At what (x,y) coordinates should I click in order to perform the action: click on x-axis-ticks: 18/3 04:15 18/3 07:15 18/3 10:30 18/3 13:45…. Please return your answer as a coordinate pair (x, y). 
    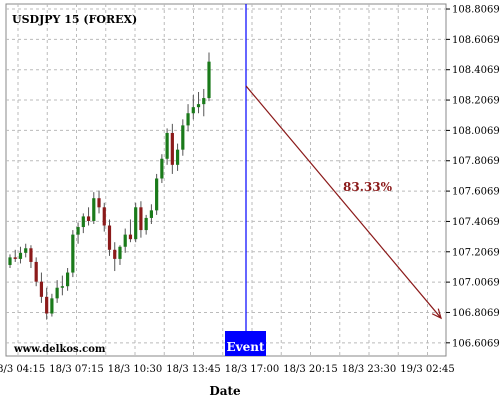
    Looking at the image, I should click on (227, 369).